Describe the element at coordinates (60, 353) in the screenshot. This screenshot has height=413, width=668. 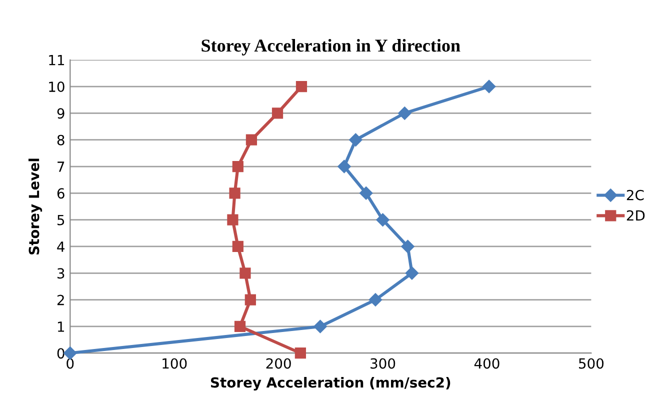
I see `y-tick-label: 0` at that location.